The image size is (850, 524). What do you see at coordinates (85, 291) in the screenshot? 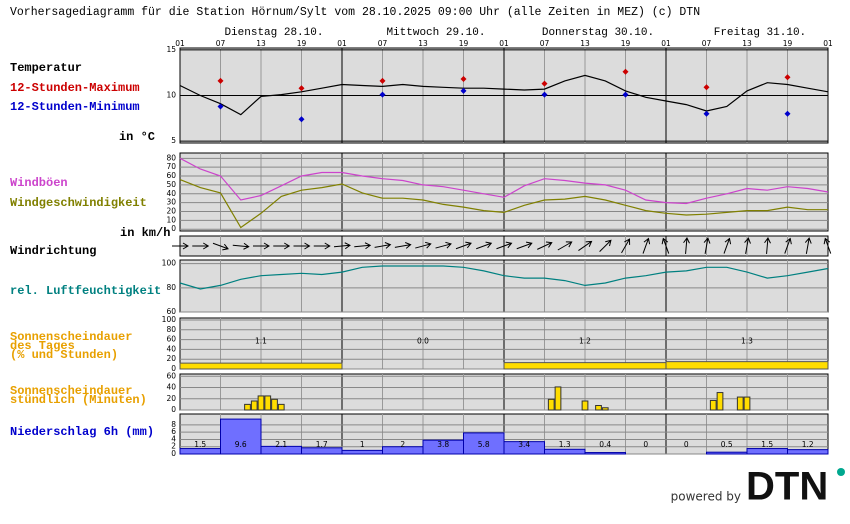
I see `panel-label: rel. Luftfeuchtigkeit` at bounding box center [85, 291].